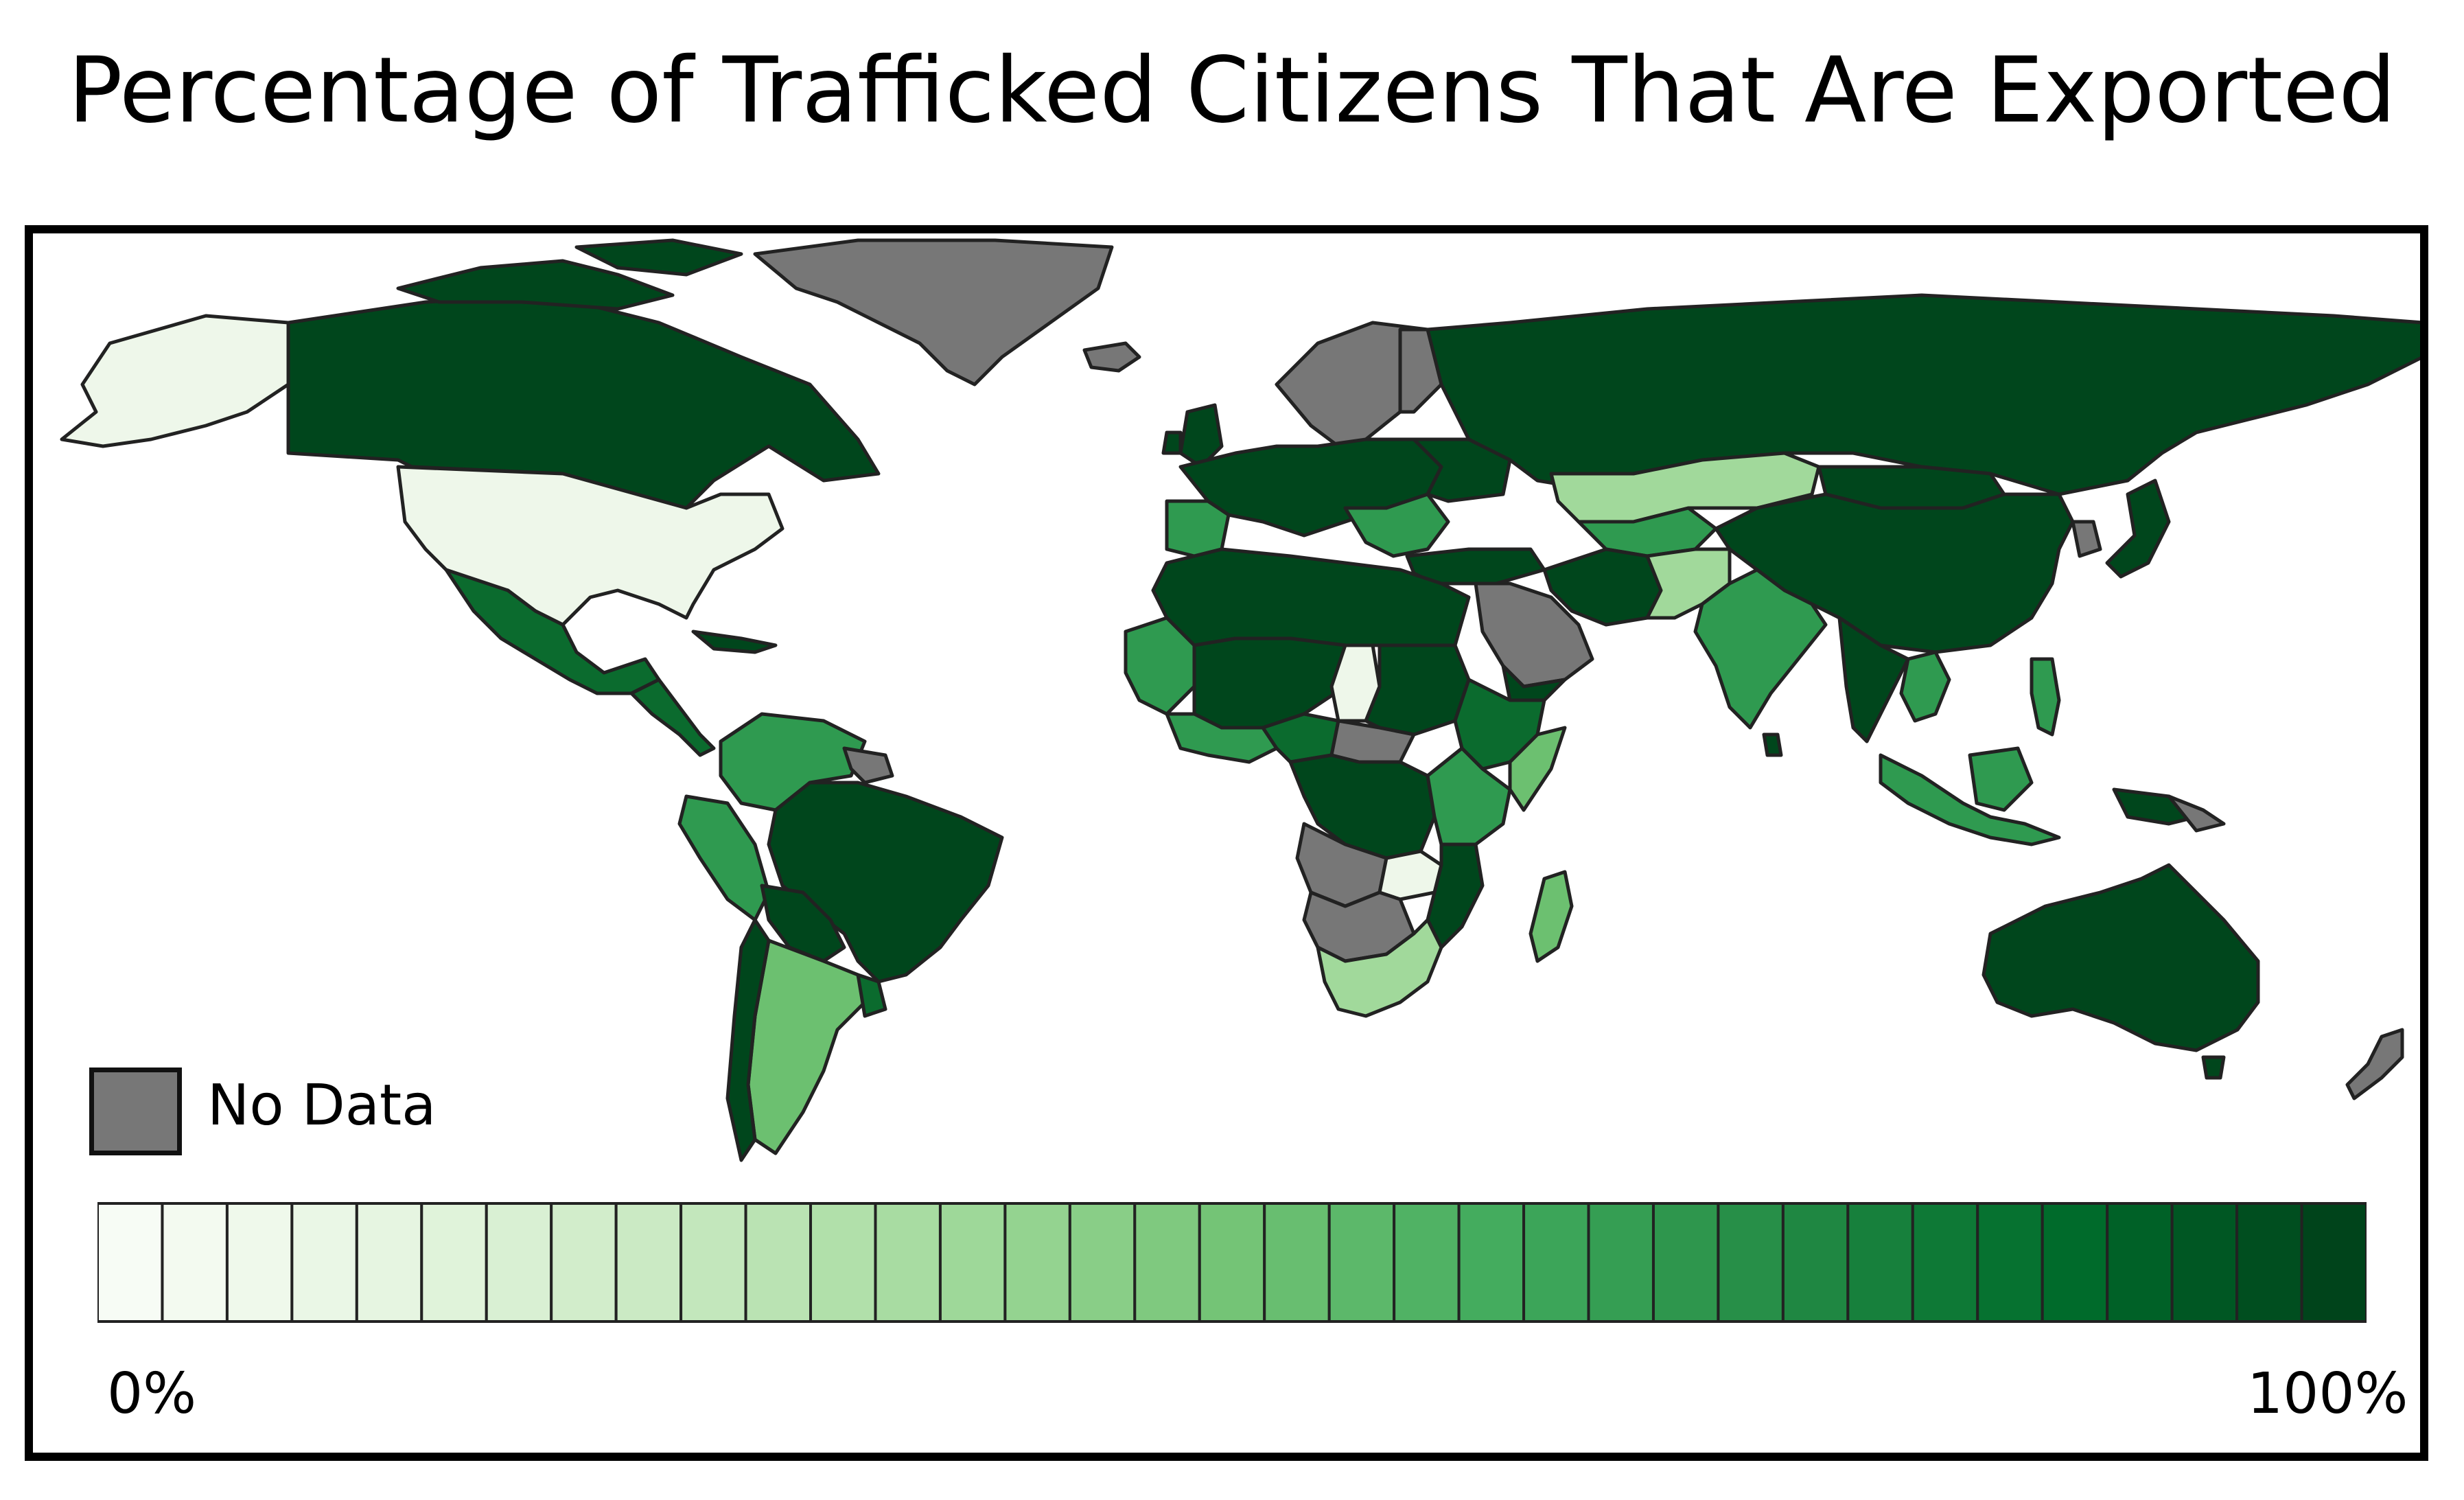 This screenshot has height=1500, width=2464. I want to click on region-sahel, so click(1269, 683).